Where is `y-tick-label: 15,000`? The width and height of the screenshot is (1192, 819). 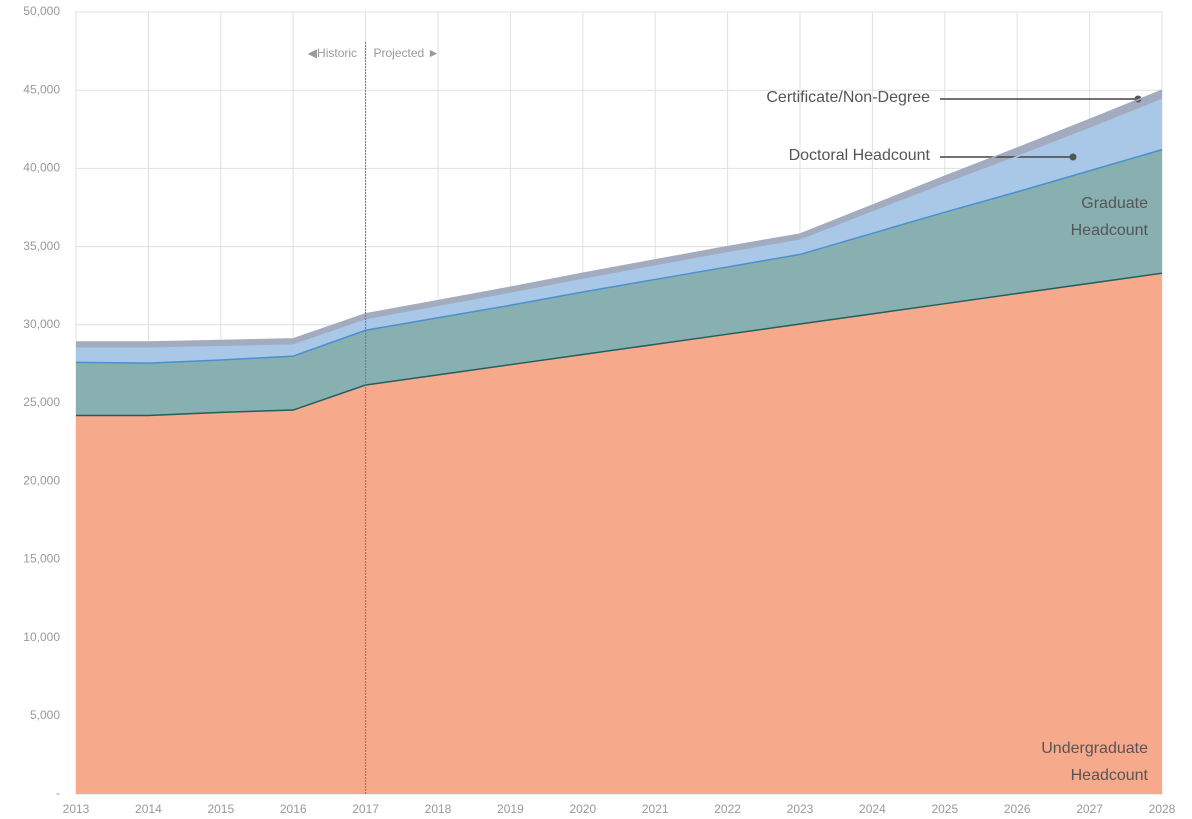 y-tick-label: 15,000 is located at coordinates (41, 559).